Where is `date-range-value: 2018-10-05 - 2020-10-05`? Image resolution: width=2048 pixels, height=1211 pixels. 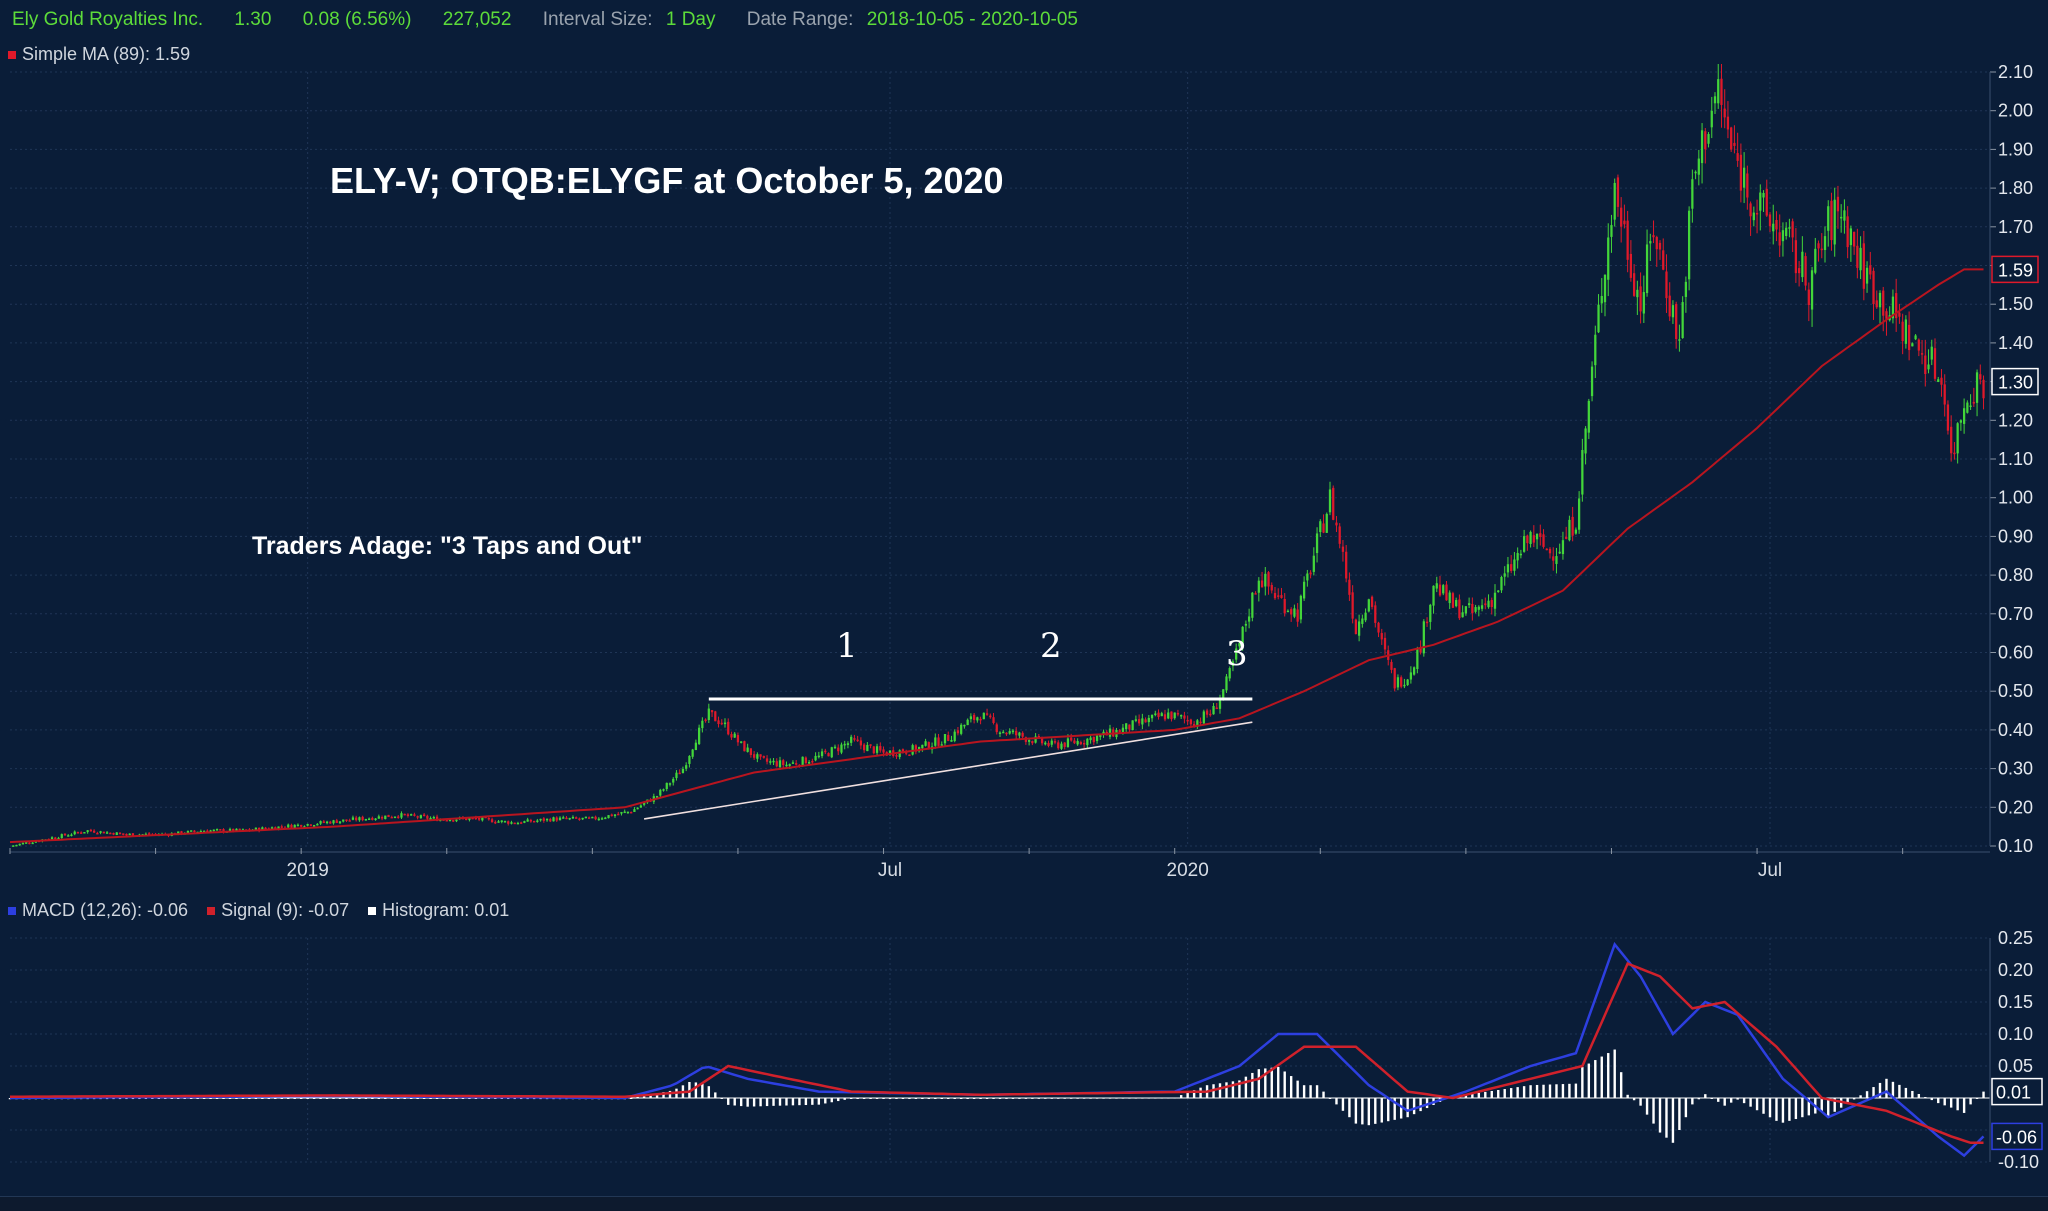
date-range-value: 2018-10-05 - 2020-10-05 is located at coordinates (972, 19).